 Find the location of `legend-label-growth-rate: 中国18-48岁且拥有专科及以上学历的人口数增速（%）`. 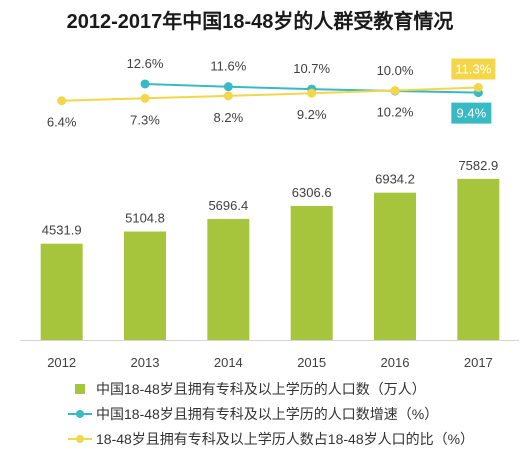

legend-label-growth-rate: 中国18-48岁且拥有专科及以上学历的人口数增速（%） is located at coordinates (267, 413).